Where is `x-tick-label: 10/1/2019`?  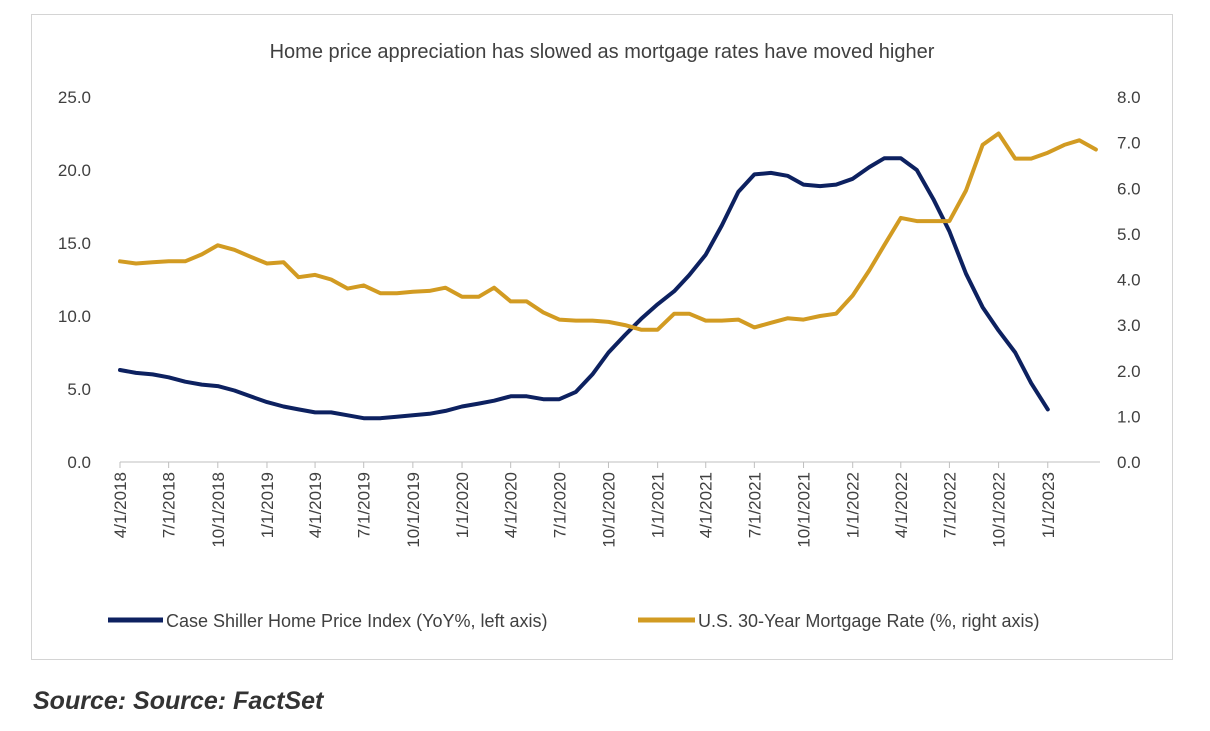 x-tick-label: 10/1/2019 is located at coordinates (413, 510).